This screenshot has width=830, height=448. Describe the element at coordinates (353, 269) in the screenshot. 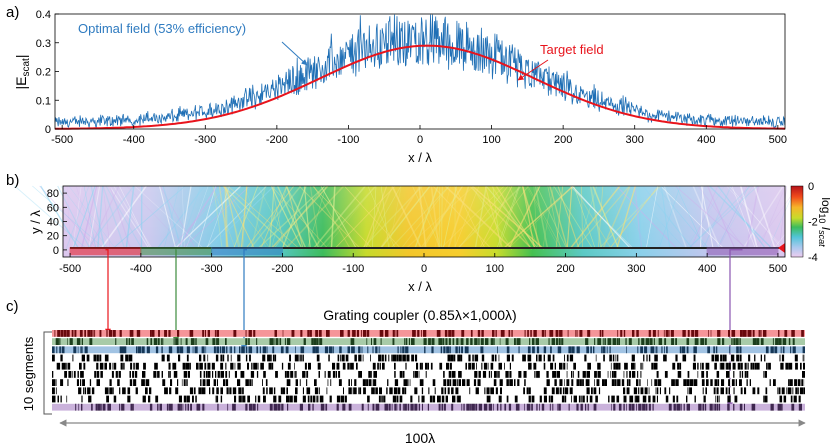

I see `x-tick-label: -100` at that location.